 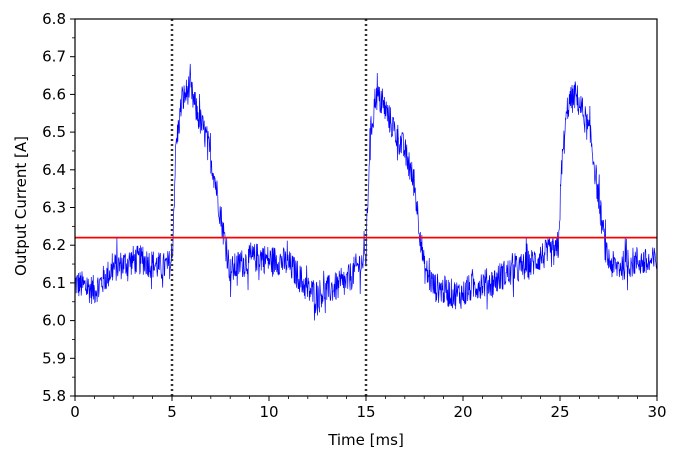 What do you see at coordinates (365, 440) in the screenshot?
I see `x-axis-label: Time [ms]` at bounding box center [365, 440].